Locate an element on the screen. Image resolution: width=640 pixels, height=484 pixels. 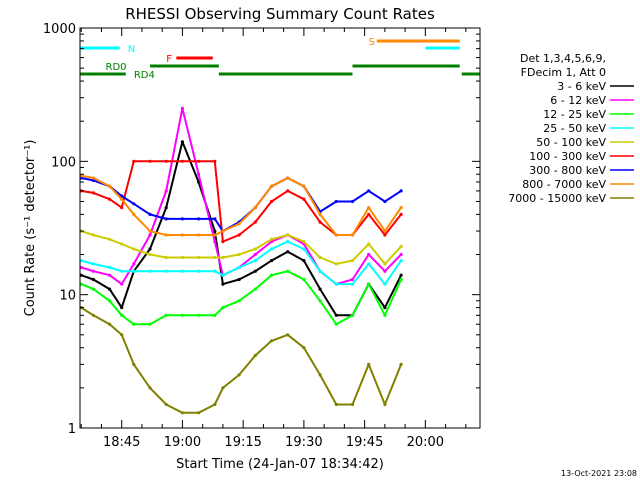
x-tick-label: 20:00 is located at coordinates (425, 442).